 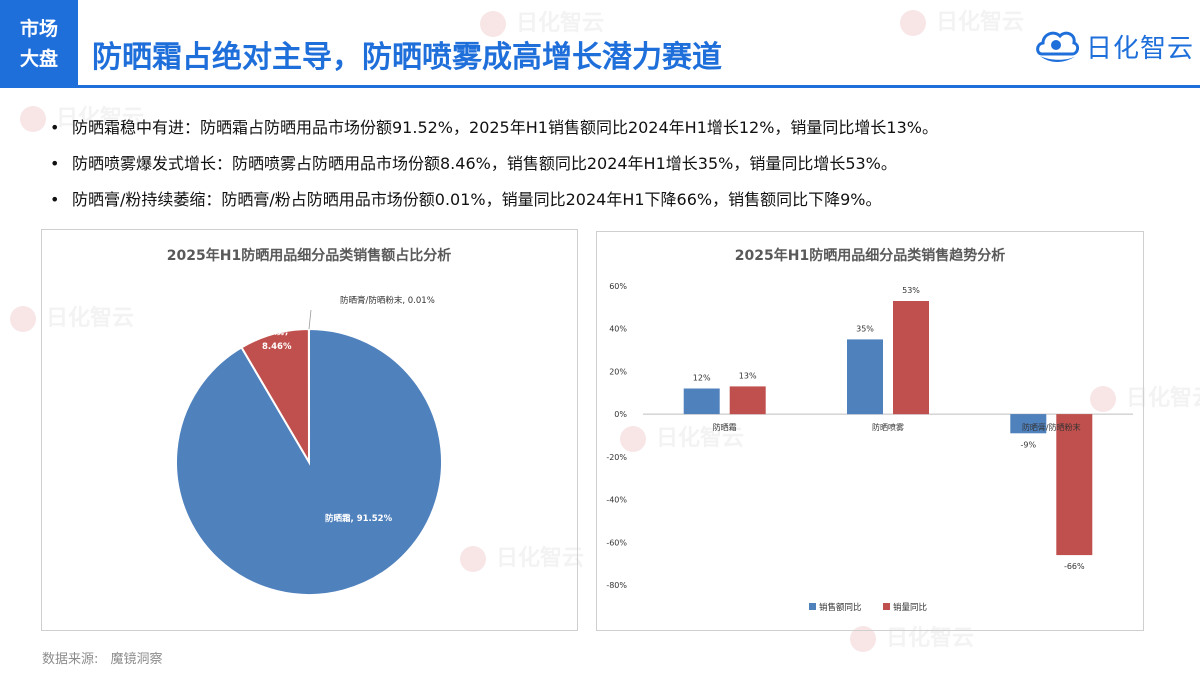 I want to click on legend-label: 销售额同比, so click(x=840, y=607).